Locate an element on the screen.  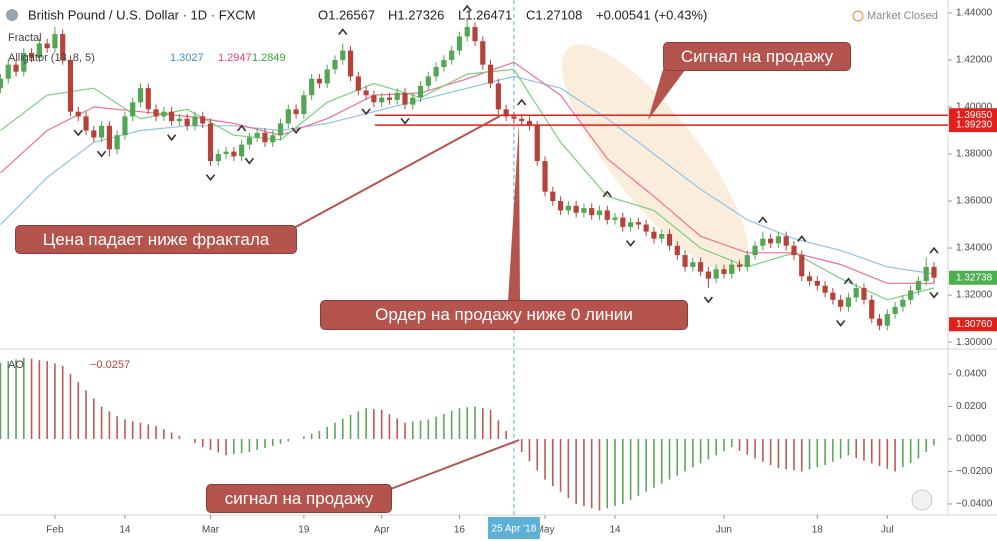
x-tick-label: May is located at coordinates (545, 530).